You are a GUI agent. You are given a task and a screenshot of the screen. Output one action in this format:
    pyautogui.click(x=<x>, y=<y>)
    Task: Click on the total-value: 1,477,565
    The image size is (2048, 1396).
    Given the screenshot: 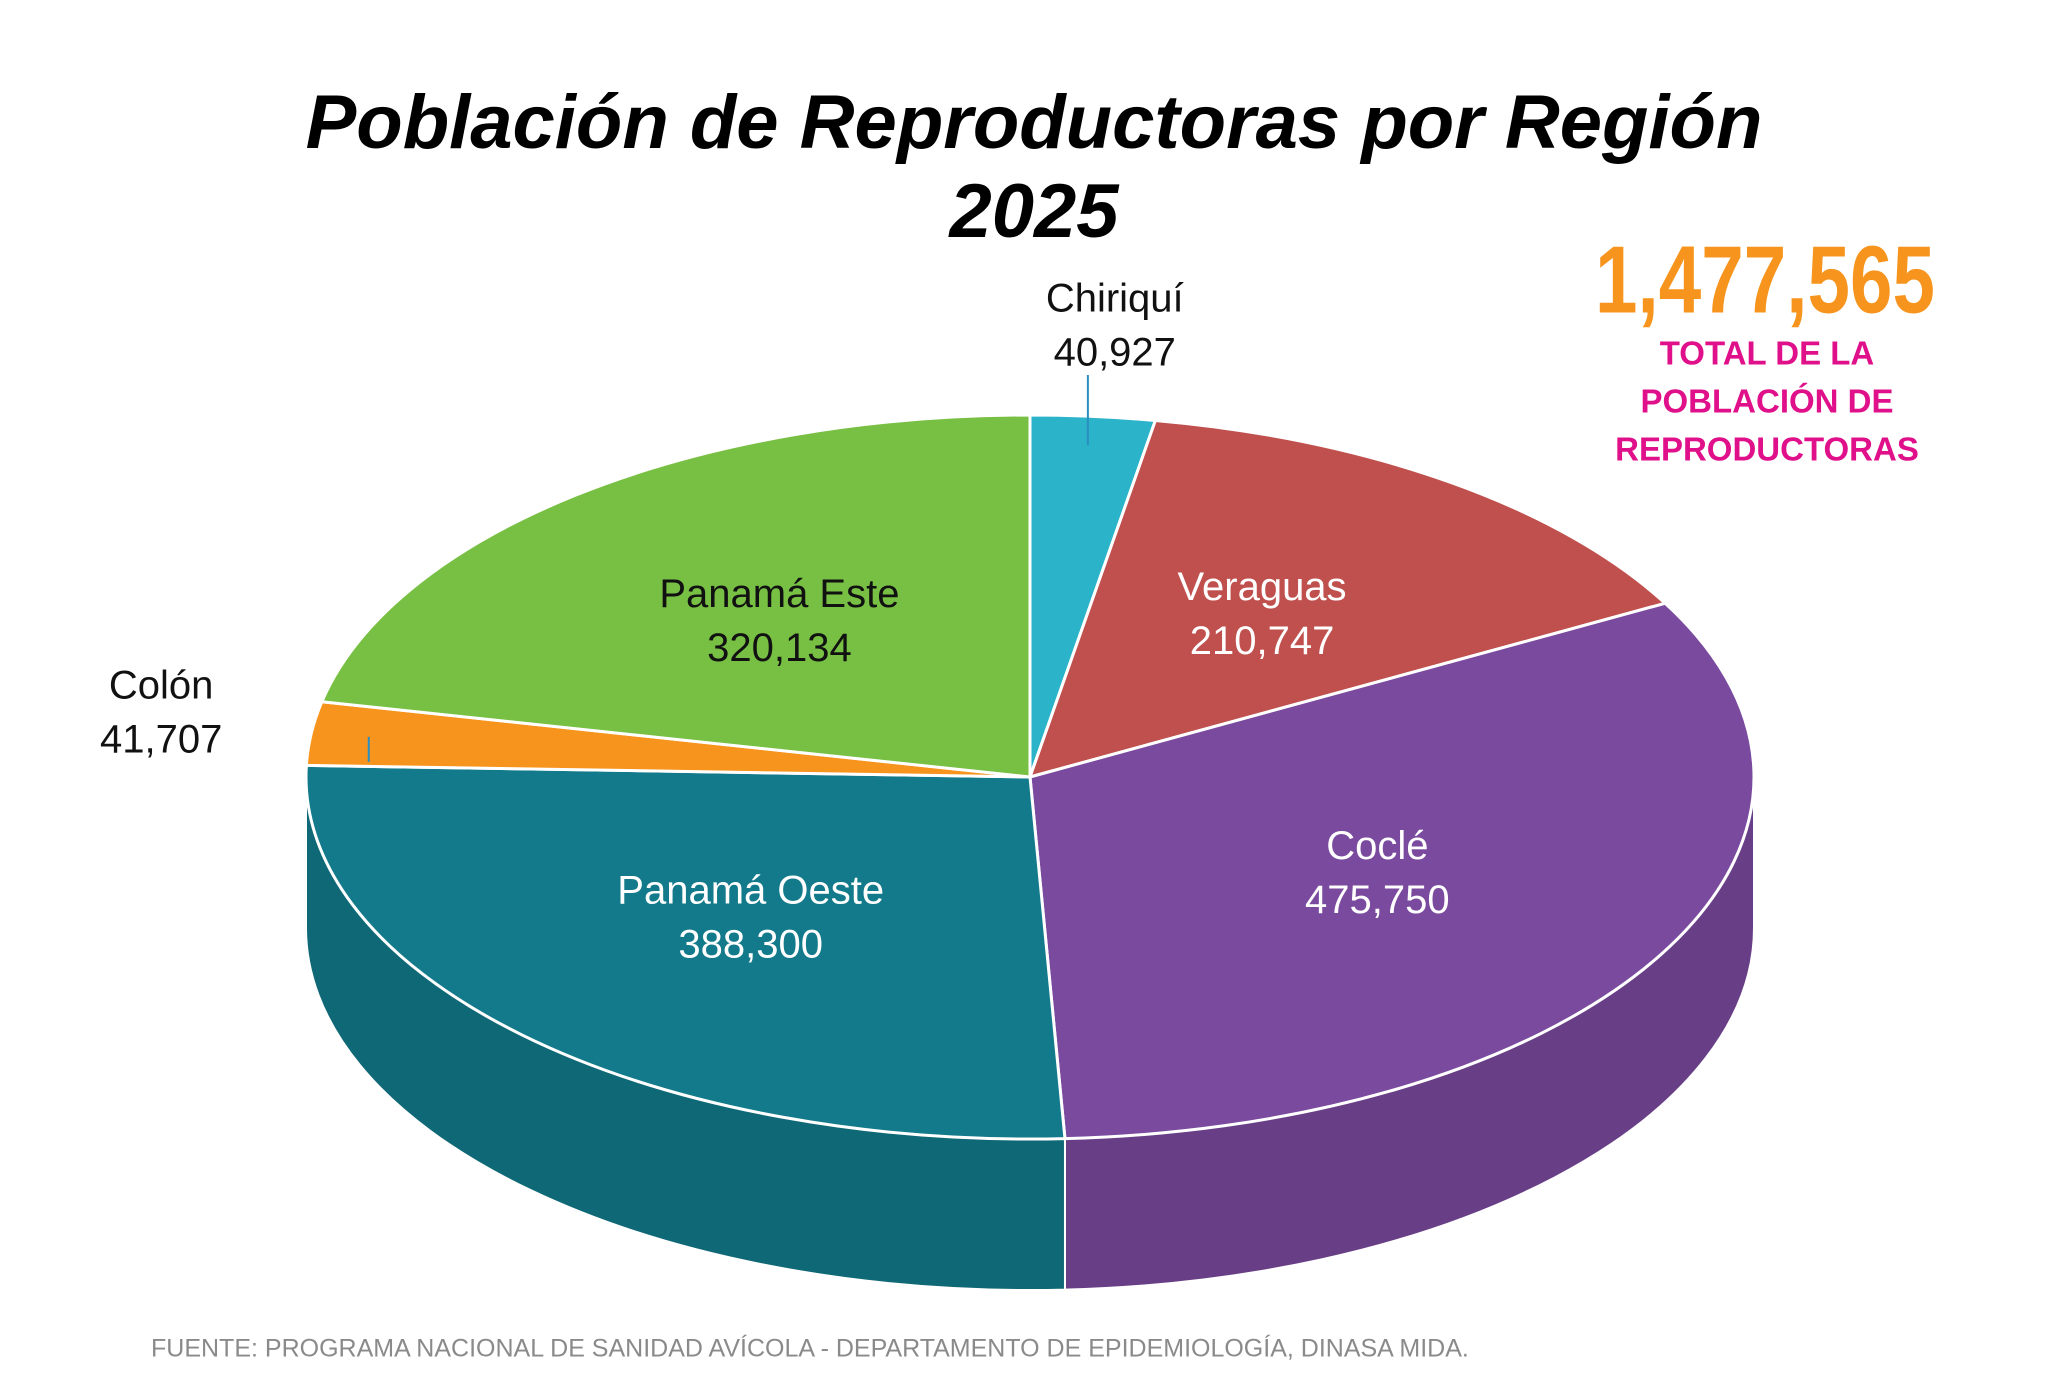 What is the action you would take?
    pyautogui.click(x=1765, y=279)
    